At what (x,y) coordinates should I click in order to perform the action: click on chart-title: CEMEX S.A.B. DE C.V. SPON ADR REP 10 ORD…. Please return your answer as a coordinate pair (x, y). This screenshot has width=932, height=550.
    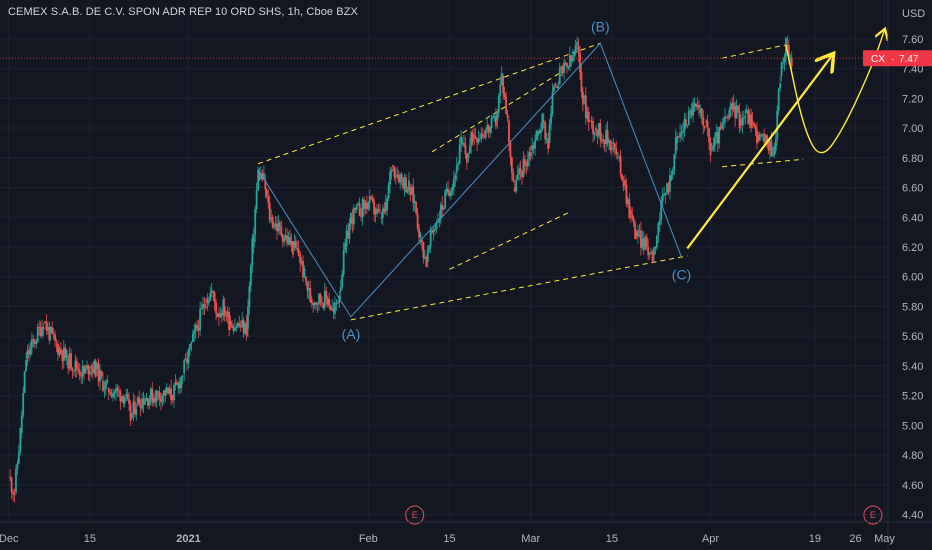
    Looking at the image, I should click on (183, 12).